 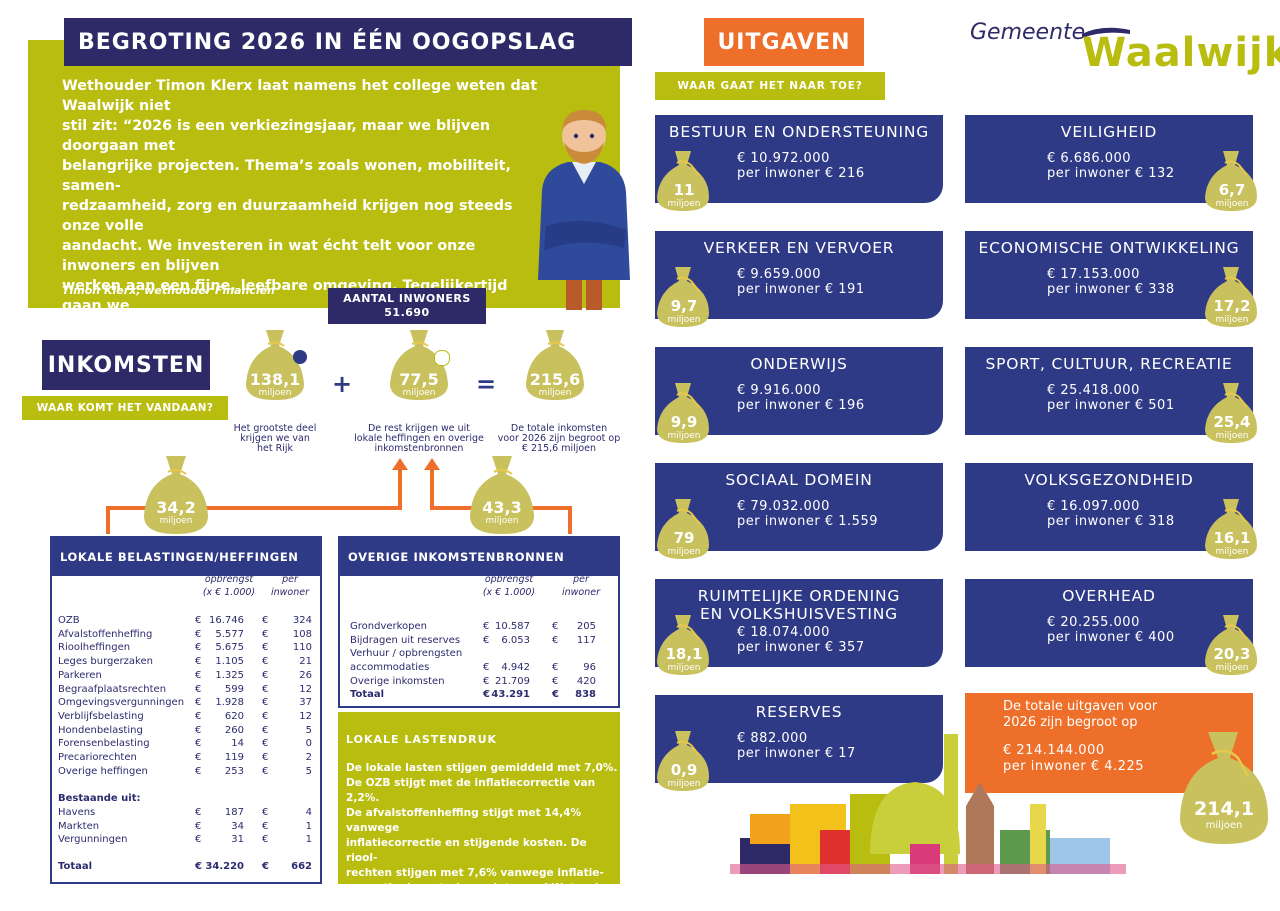 What do you see at coordinates (799, 132) in the screenshot?
I see `card-title: BESTUUR EN ONDERSTEUNING` at bounding box center [799, 132].